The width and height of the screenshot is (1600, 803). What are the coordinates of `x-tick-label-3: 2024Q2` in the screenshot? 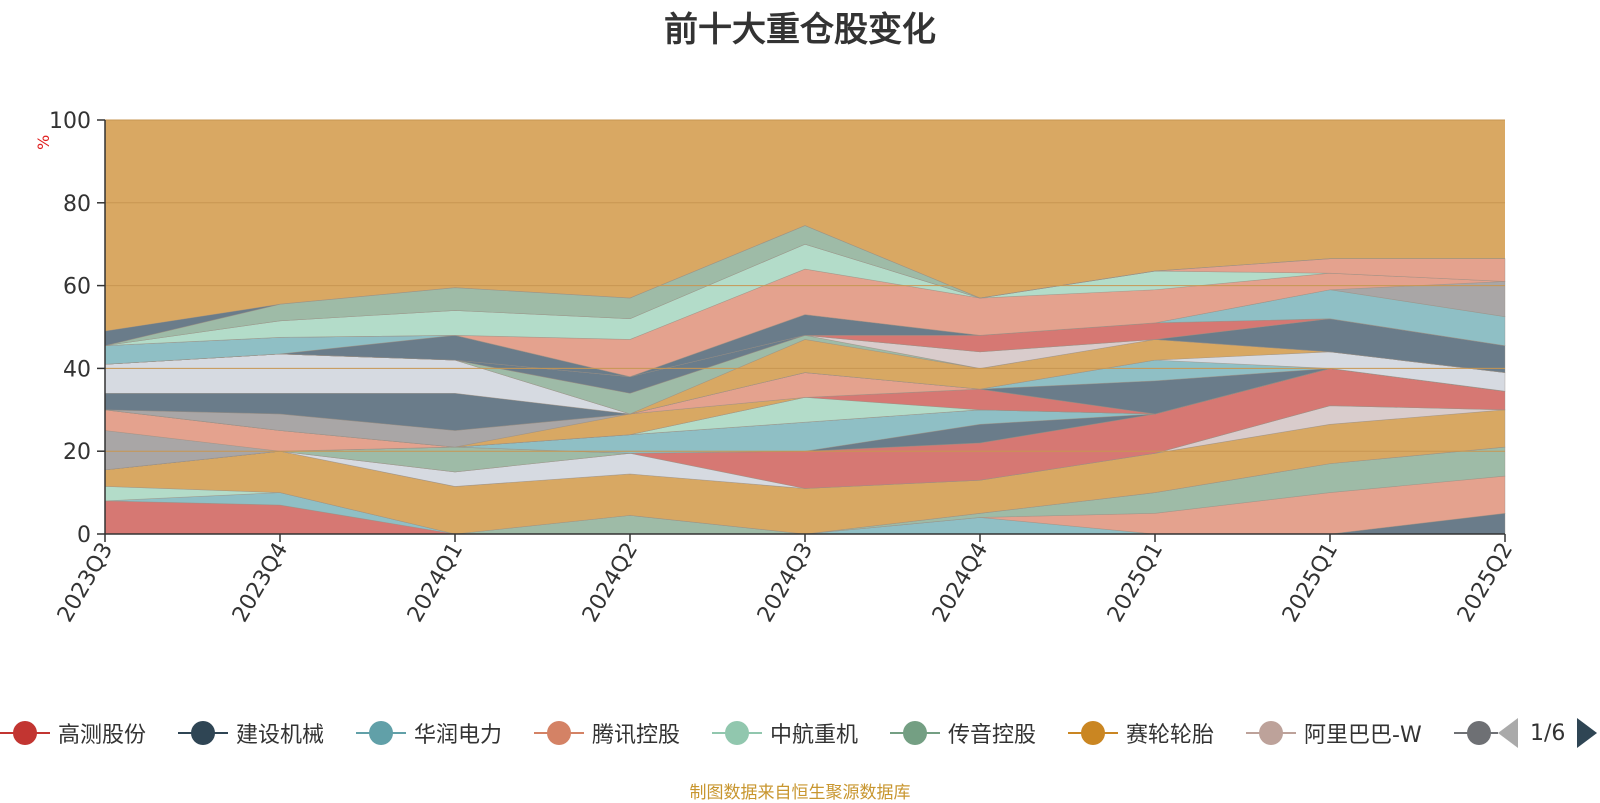 It's located at (610, 583).